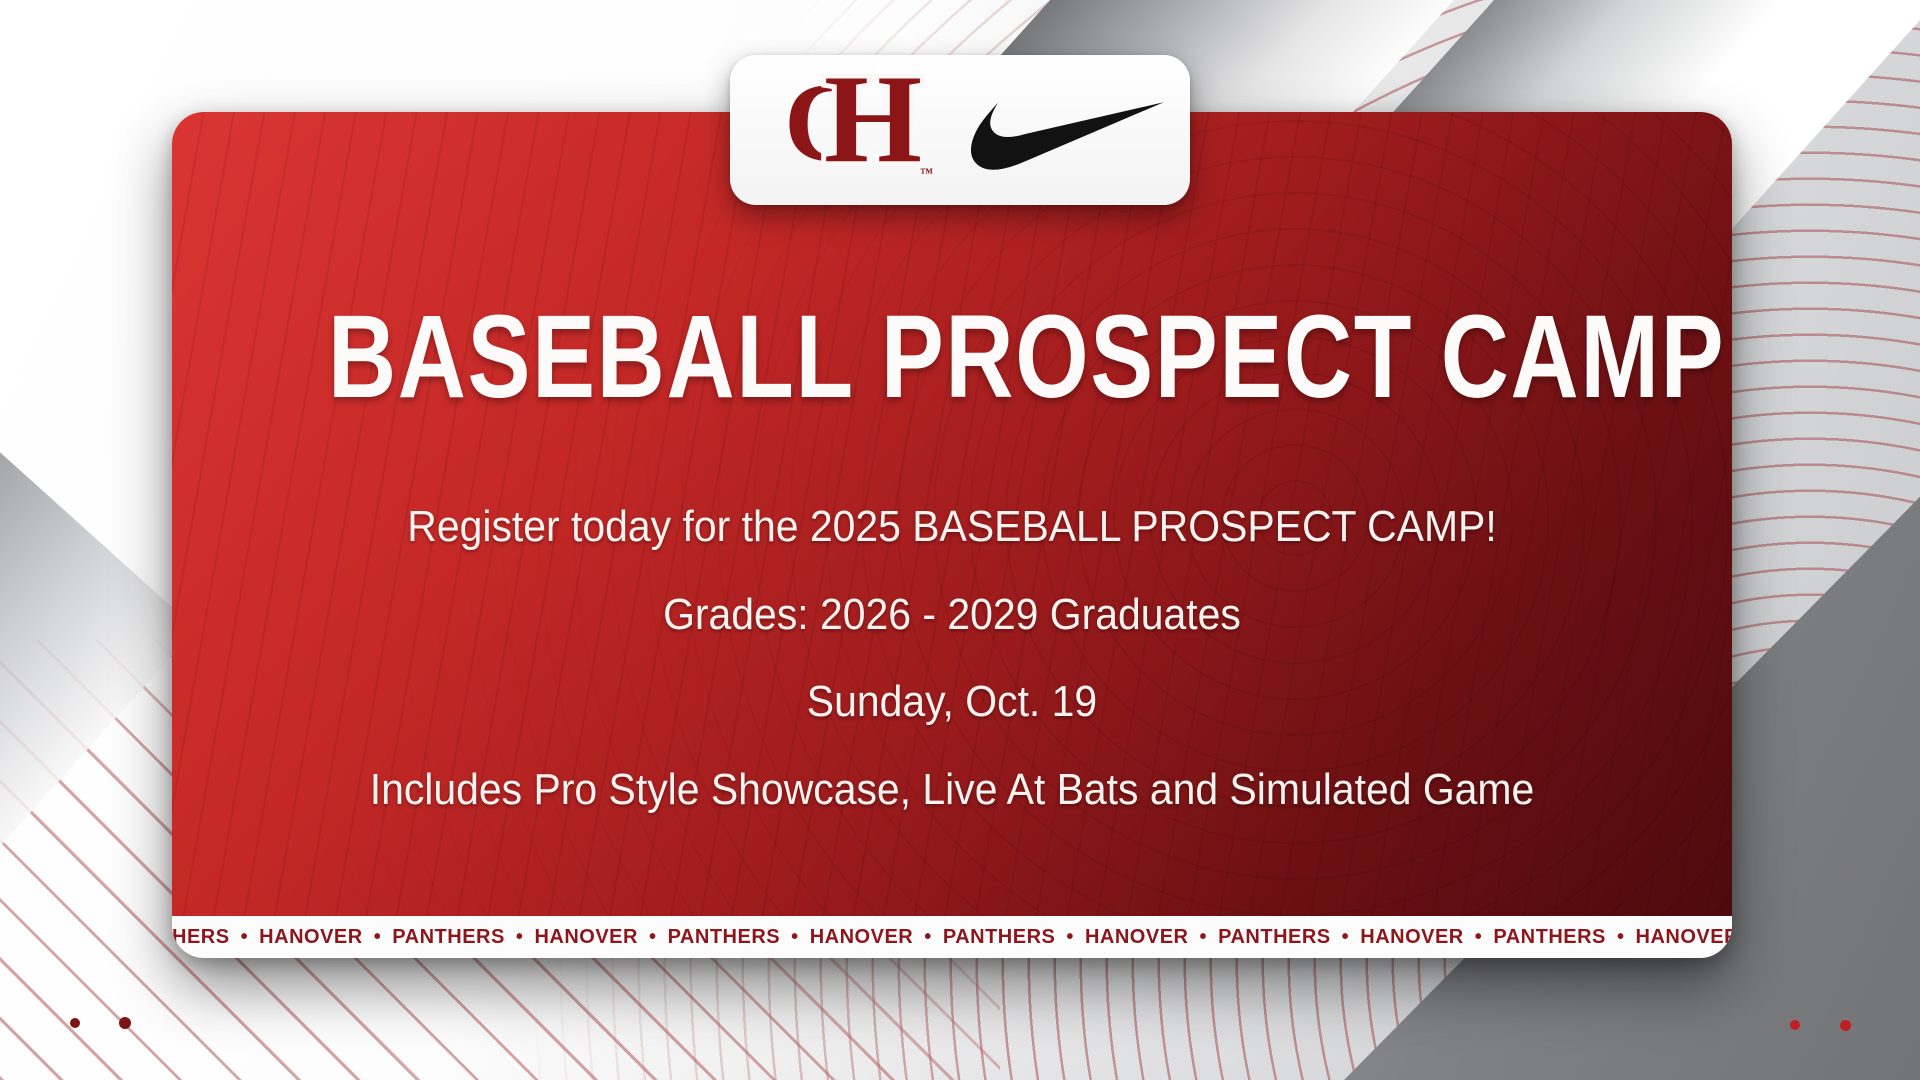 Image resolution: width=1920 pixels, height=1080 pixels. Describe the element at coordinates (1067, 136) in the screenshot. I see `nike-swoosh-icon` at that location.